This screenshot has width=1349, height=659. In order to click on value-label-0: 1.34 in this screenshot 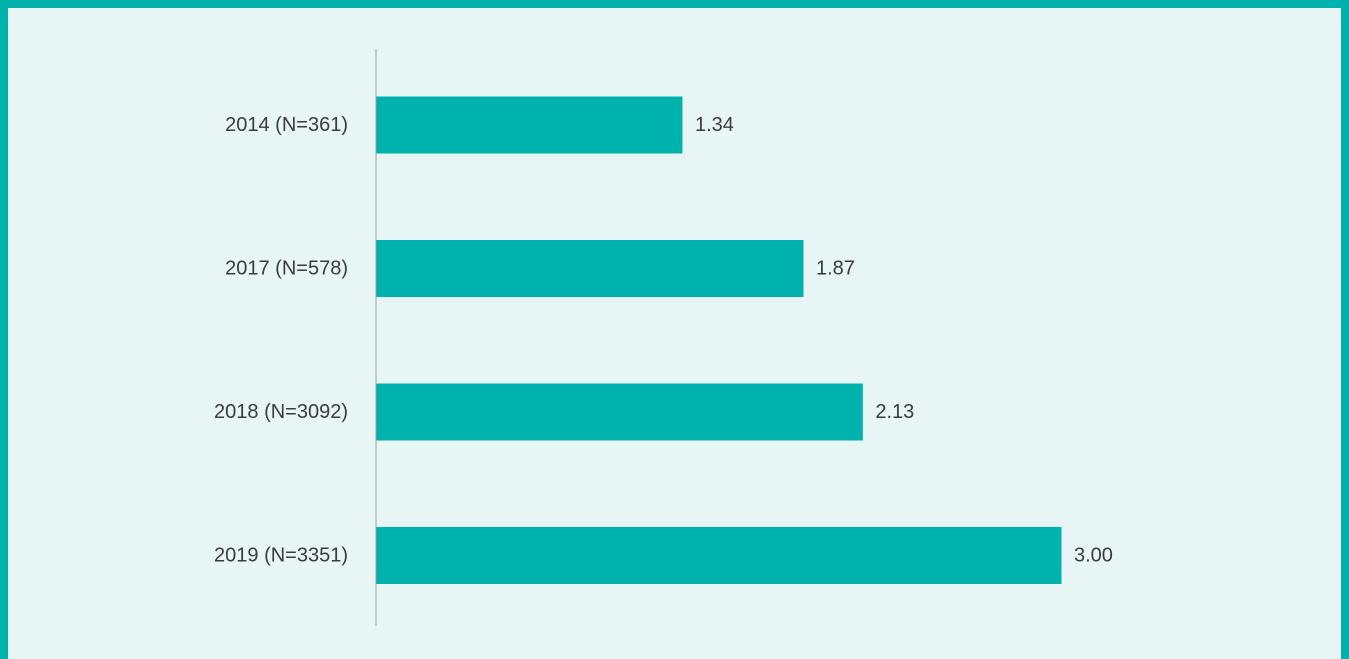, I will do `click(714, 125)`.